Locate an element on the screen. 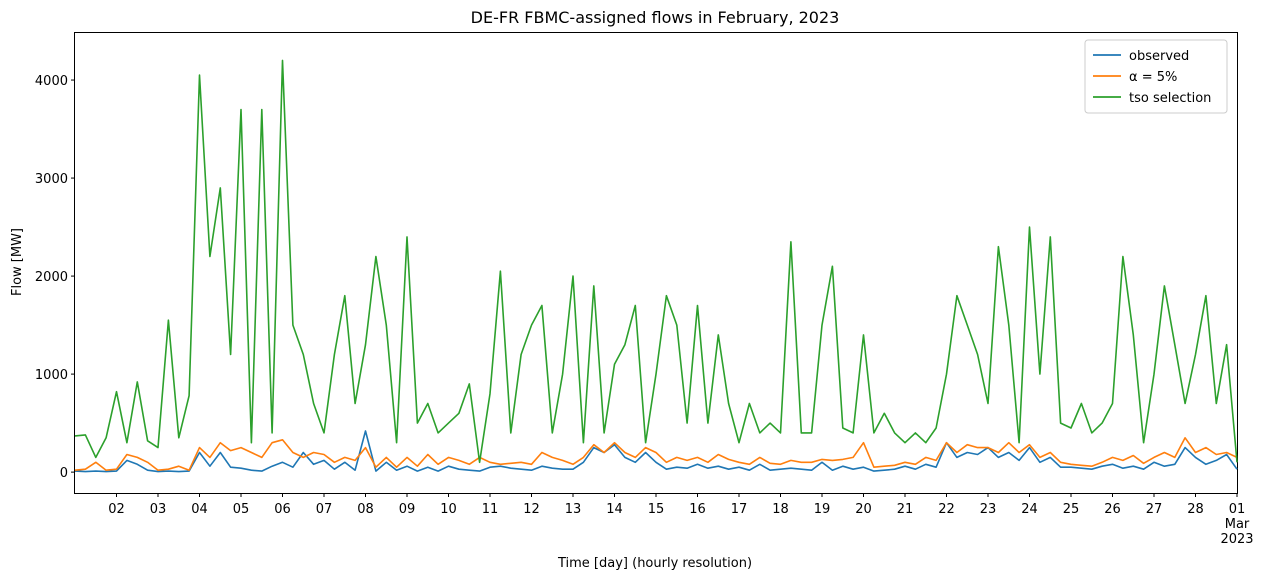  legend-box is located at coordinates (1156, 76).